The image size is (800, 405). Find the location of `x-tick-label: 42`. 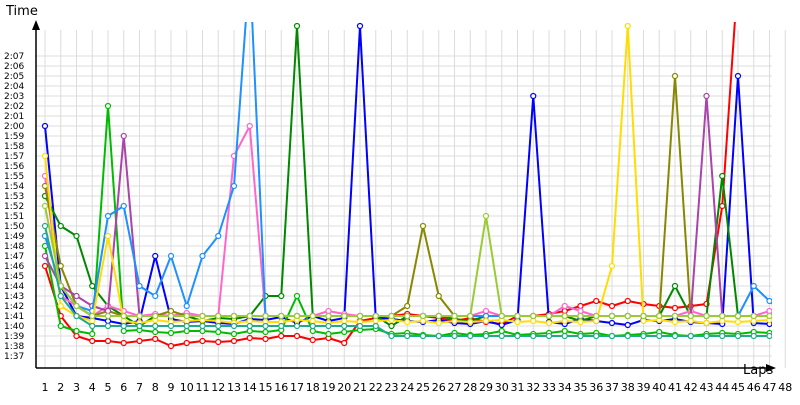

x-tick-label: 42 is located at coordinates (691, 387).